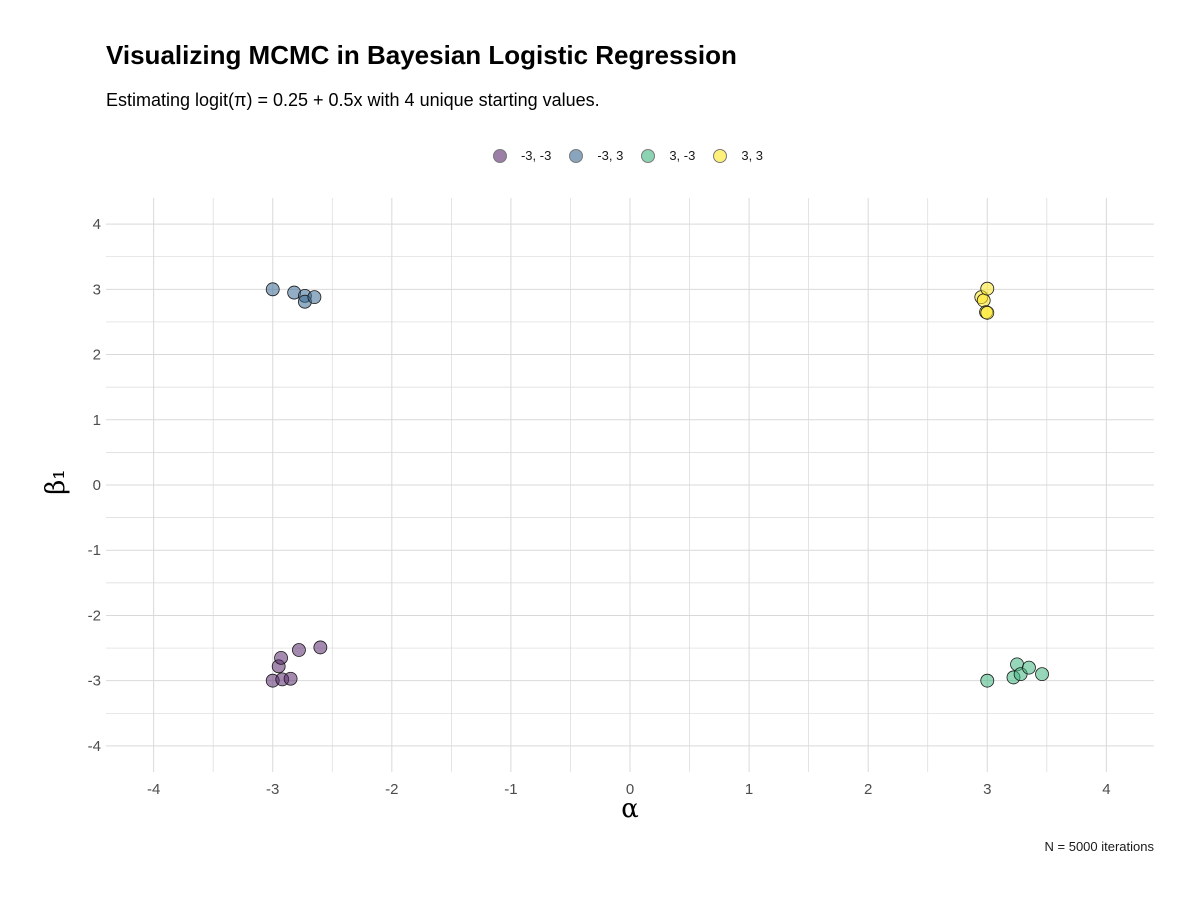 The width and height of the screenshot is (1200, 900). Describe the element at coordinates (97, 420) in the screenshot. I see `y-tick-label: 1` at that location.